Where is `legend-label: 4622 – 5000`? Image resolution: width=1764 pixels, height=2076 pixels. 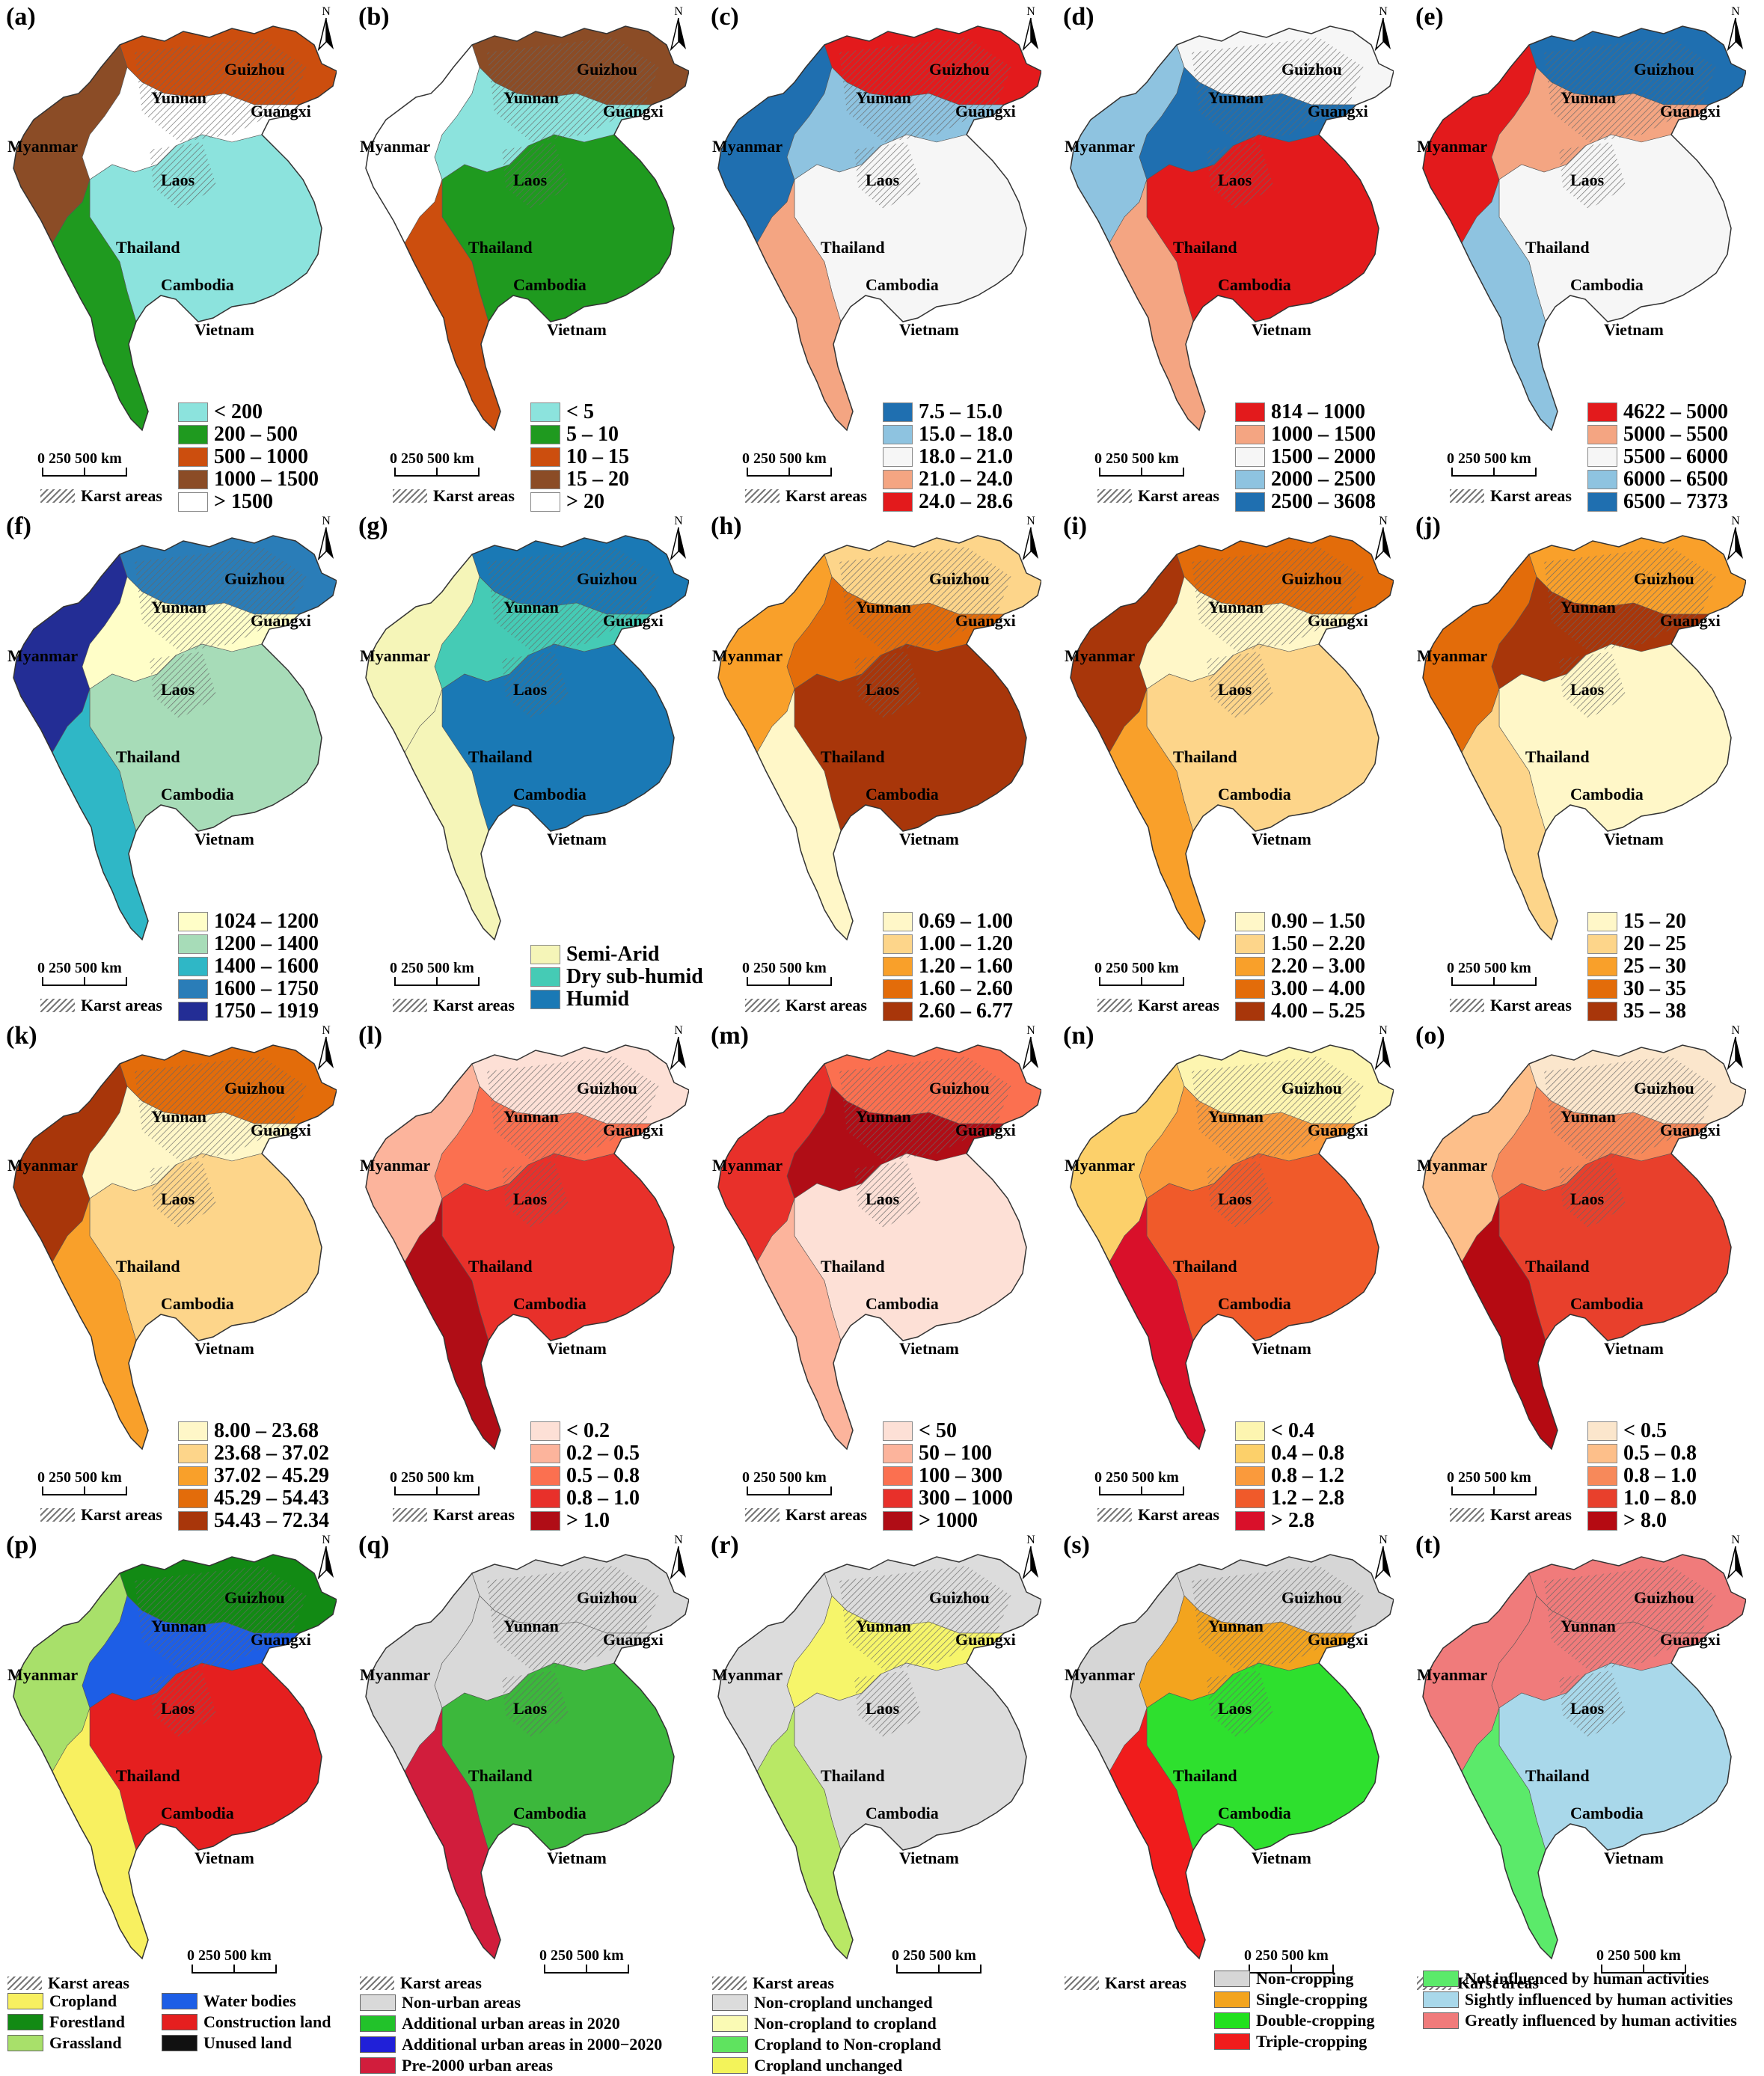
legend-label: 4622 – 5000 is located at coordinates (1675, 411).